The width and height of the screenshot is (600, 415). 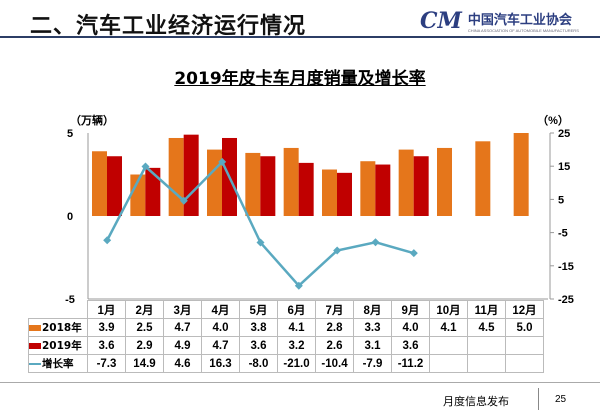 What do you see at coordinates (441, 21) in the screenshot?
I see `logo-mark: CM` at bounding box center [441, 21].